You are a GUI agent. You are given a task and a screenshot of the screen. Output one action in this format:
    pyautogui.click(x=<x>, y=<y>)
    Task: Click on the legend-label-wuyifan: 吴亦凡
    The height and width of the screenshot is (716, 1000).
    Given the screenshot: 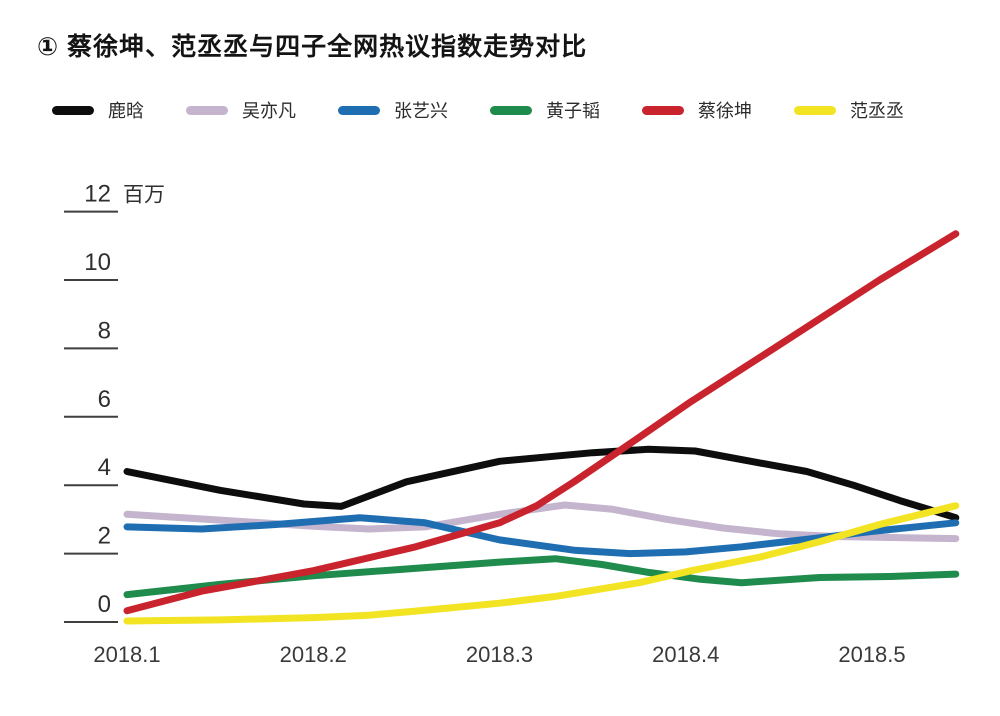 What is the action you would take?
    pyautogui.click(x=269, y=111)
    